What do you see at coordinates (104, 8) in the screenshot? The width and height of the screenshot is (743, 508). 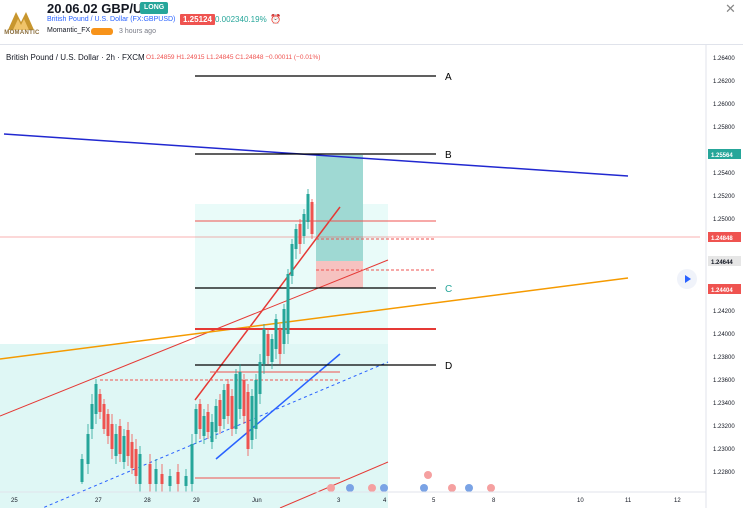 I see `idea-title: 20.06.02 GBP/USD` at bounding box center [104, 8].